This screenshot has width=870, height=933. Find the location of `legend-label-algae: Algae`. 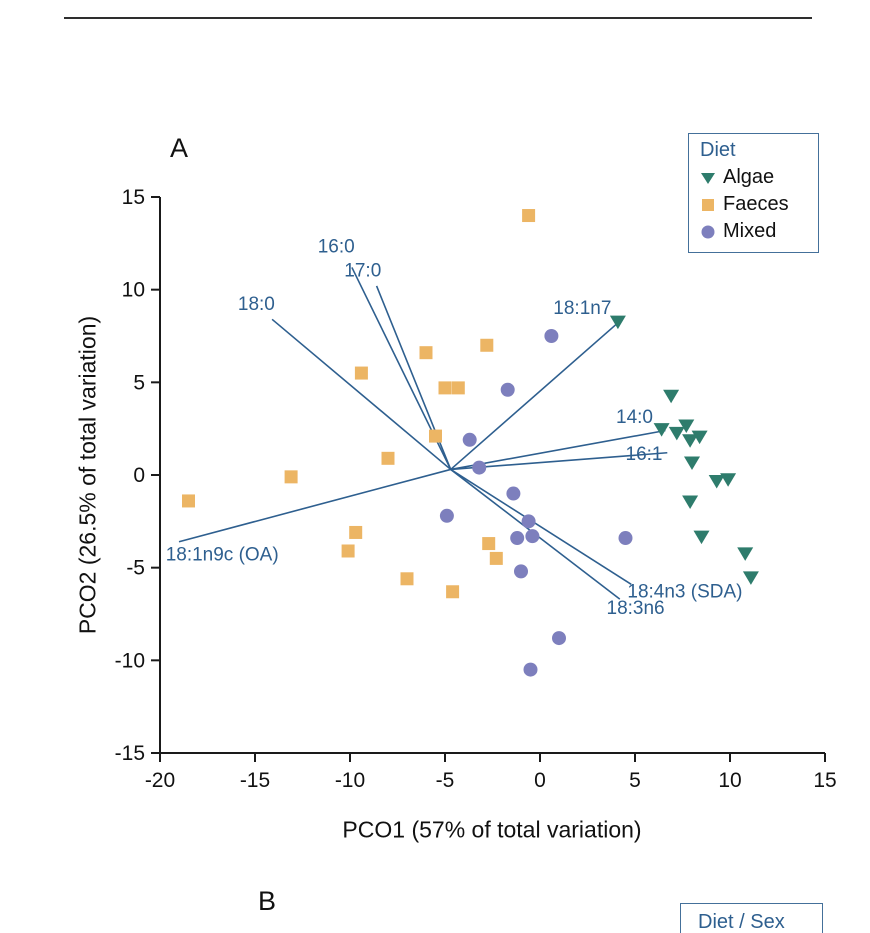

legend-label-algae: Algae is located at coordinates (749, 177).